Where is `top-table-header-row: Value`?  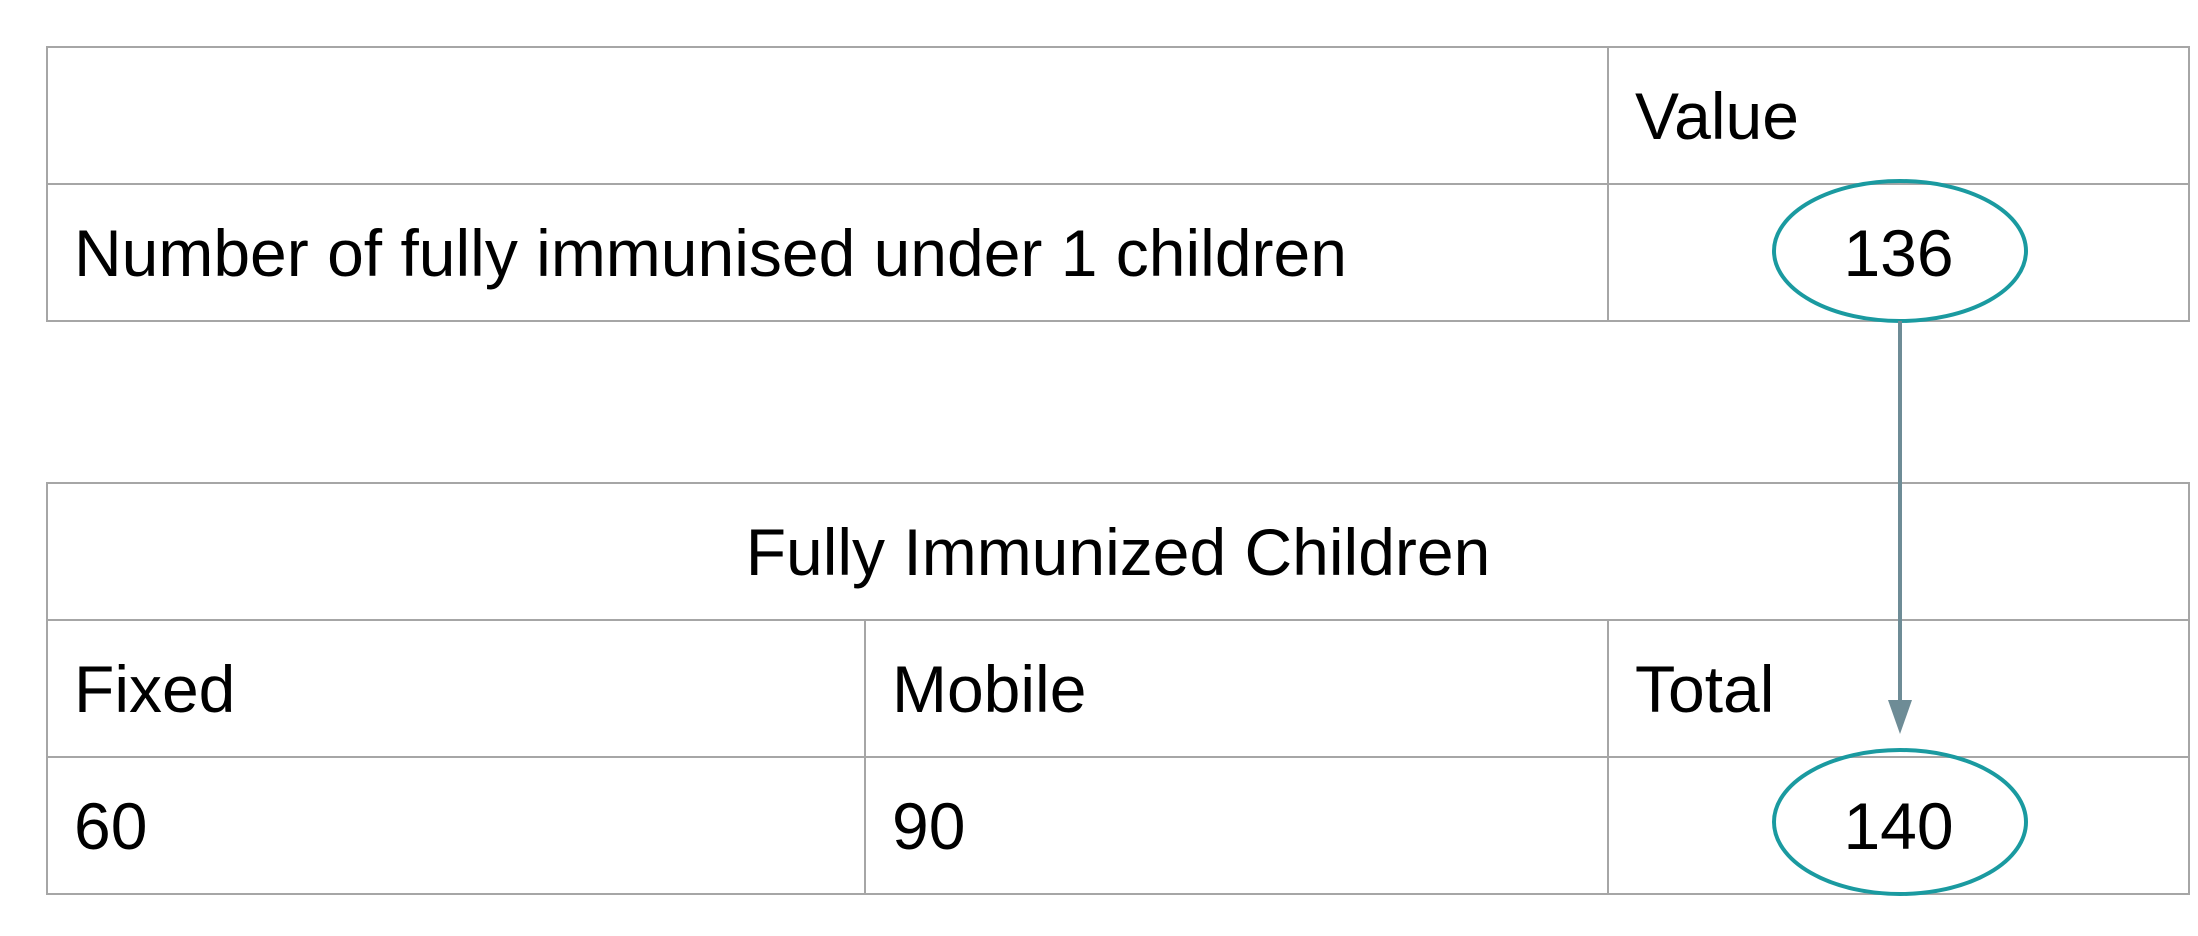 top-table-header-row: Value is located at coordinates (1118, 115).